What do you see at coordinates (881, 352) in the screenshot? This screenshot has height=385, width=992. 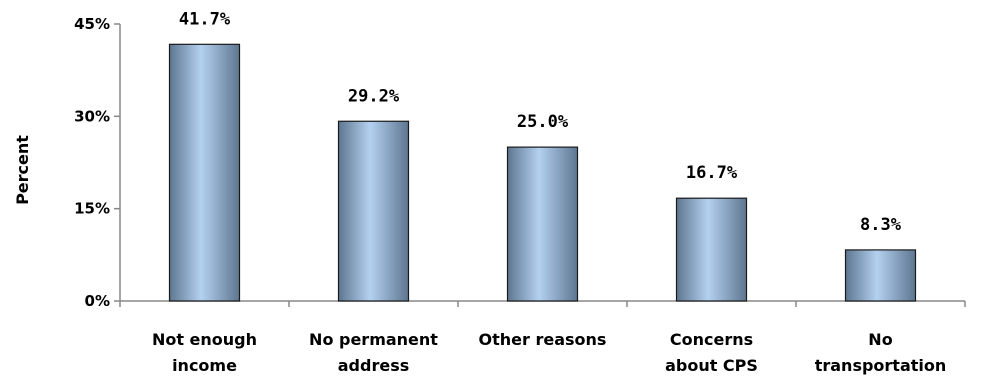 I see `x-tick-label: No transportation` at bounding box center [881, 352].